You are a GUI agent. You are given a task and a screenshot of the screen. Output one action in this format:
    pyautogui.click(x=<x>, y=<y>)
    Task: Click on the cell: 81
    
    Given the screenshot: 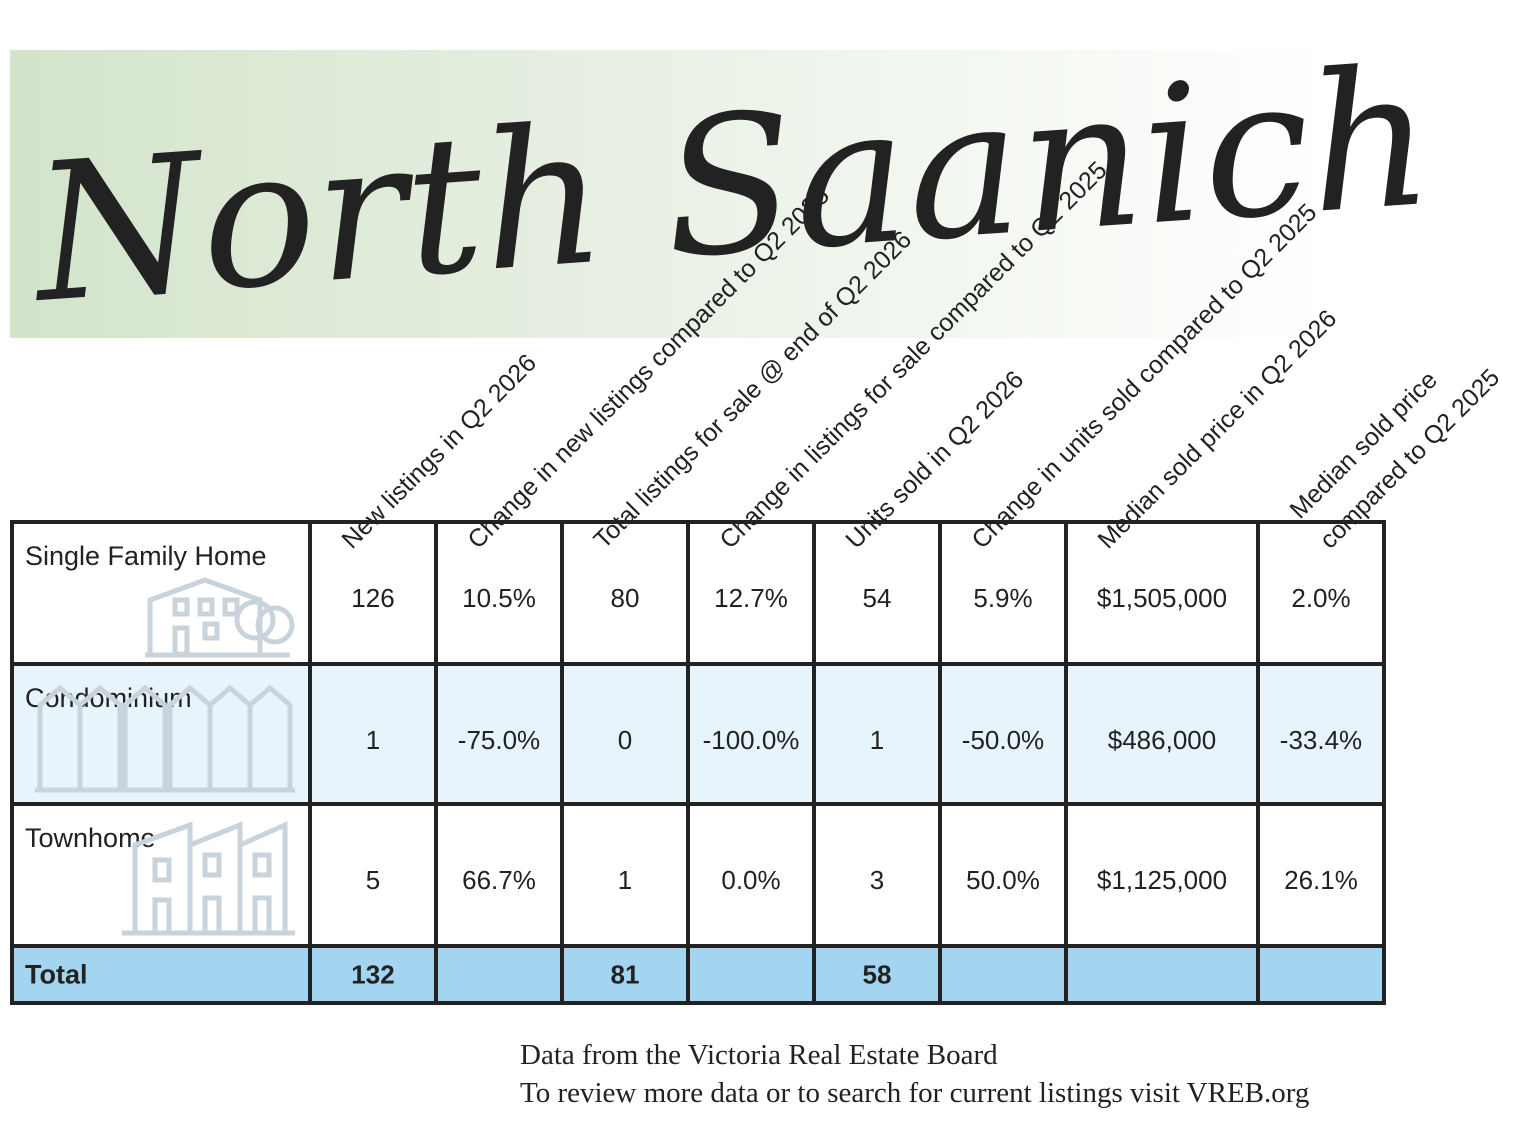 What is the action you would take?
    pyautogui.click(x=625, y=974)
    